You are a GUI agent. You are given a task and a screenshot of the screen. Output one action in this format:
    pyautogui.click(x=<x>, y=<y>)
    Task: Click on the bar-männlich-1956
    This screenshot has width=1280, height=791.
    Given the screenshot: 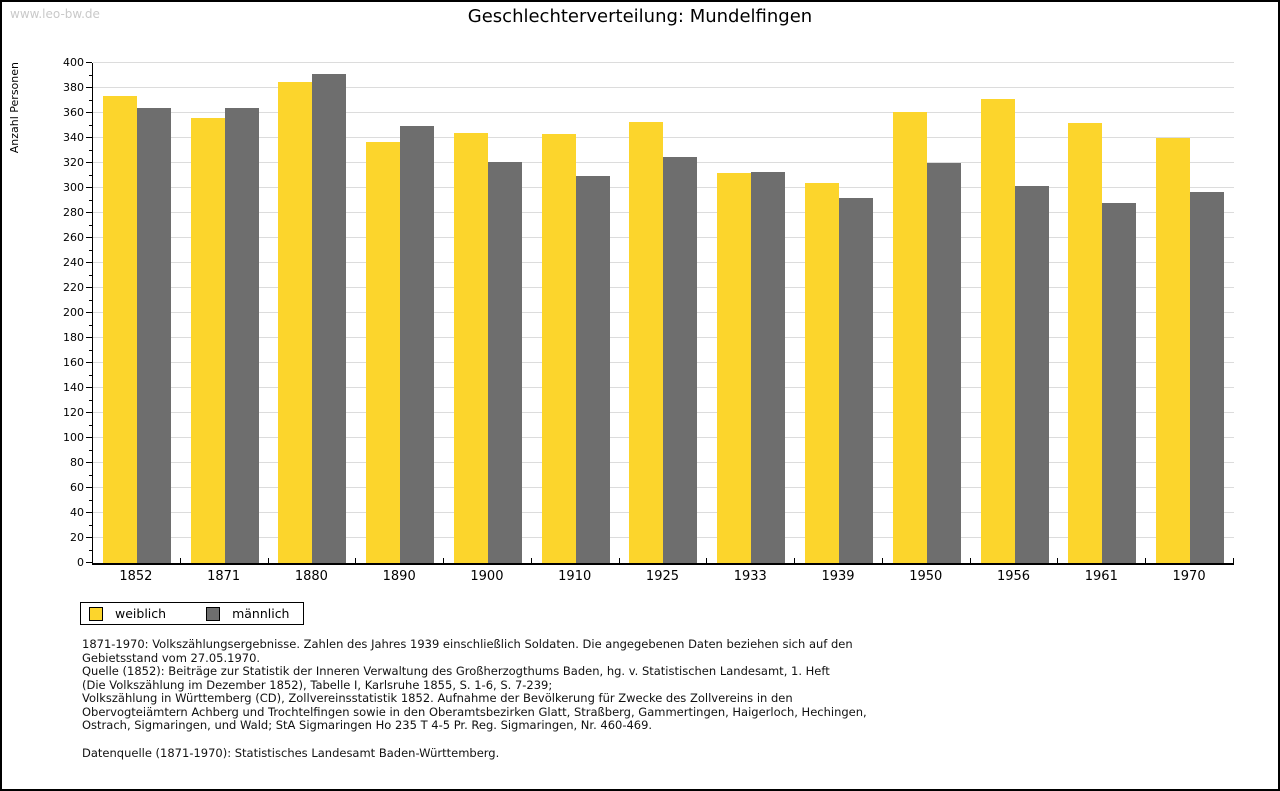 What is the action you would take?
    pyautogui.click(x=1031, y=374)
    